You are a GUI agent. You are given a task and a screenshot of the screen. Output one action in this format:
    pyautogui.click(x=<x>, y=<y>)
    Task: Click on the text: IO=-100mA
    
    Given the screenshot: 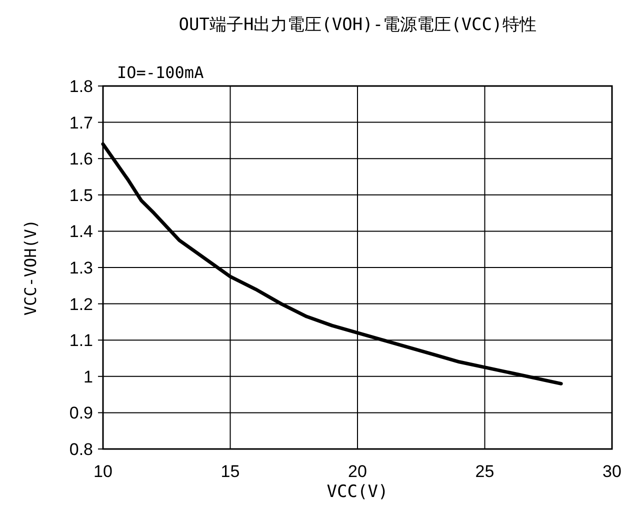 What is the action you would take?
    pyautogui.click(x=160, y=72)
    